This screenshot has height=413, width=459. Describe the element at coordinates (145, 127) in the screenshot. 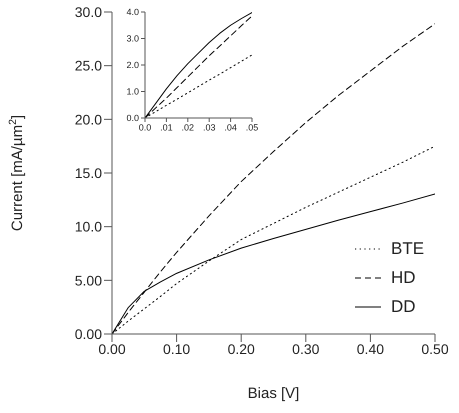

I see `x-tick-label: 0.0` at that location.